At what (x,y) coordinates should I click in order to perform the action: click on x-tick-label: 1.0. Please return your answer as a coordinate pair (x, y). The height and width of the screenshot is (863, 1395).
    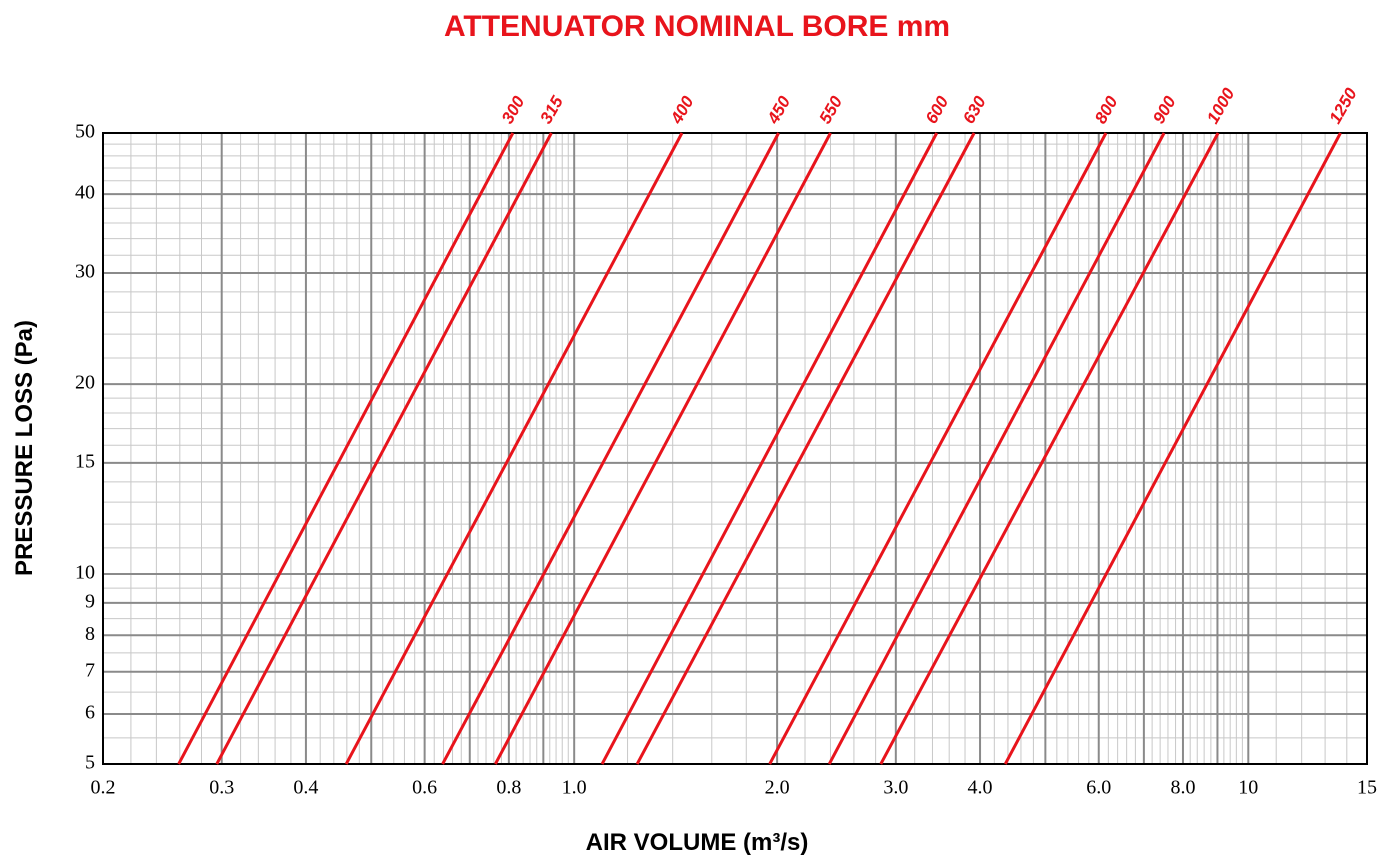
    Looking at the image, I should click on (574, 788).